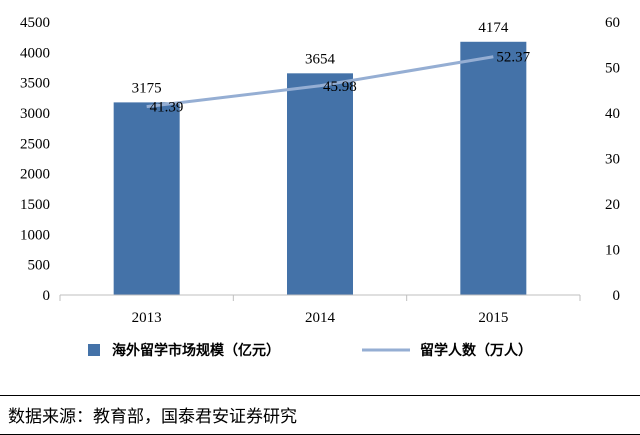 The width and height of the screenshot is (640, 435). What do you see at coordinates (320, 395) in the screenshot?
I see `top-divider` at bounding box center [320, 395].